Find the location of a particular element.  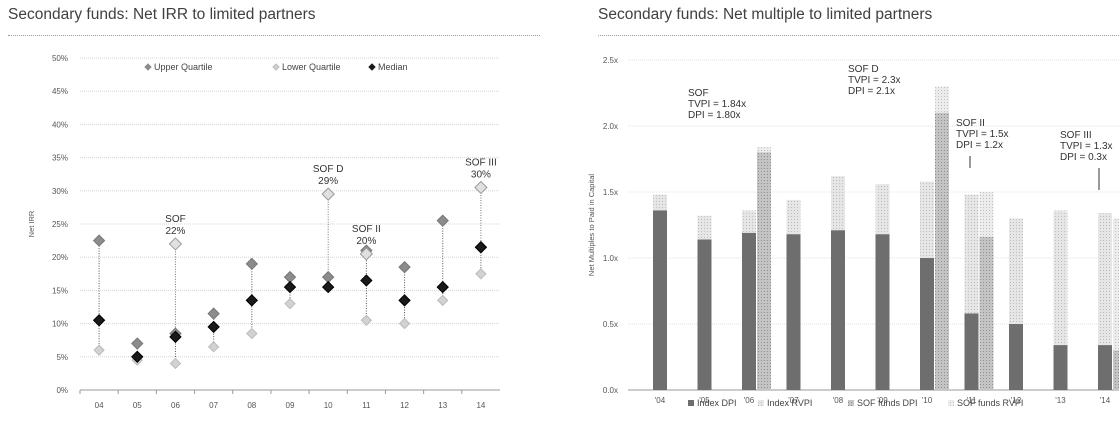

mult-x-tick: '06 is located at coordinates (749, 400).